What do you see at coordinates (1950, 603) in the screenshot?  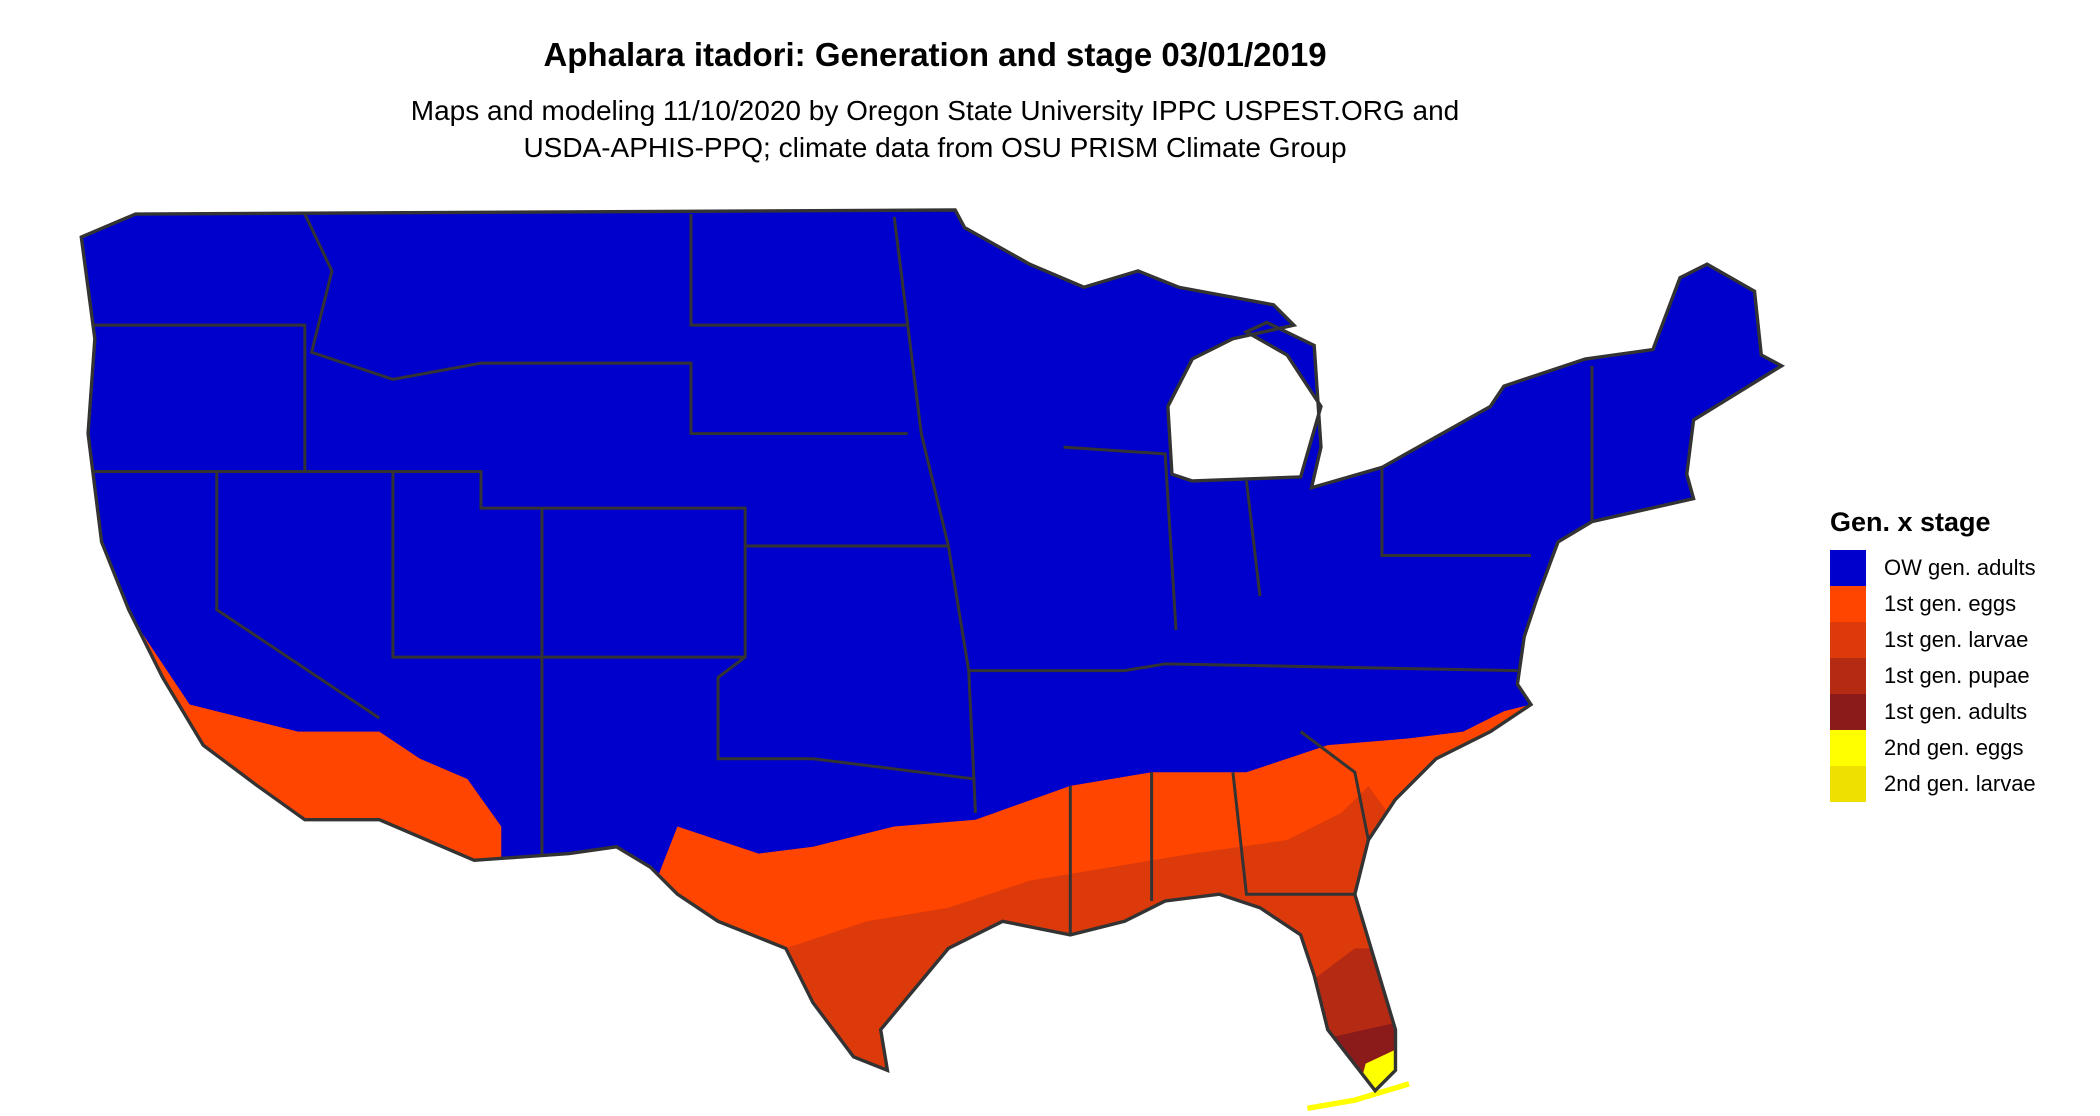 I see `legend-label: 1st gen. eggs` at bounding box center [1950, 603].